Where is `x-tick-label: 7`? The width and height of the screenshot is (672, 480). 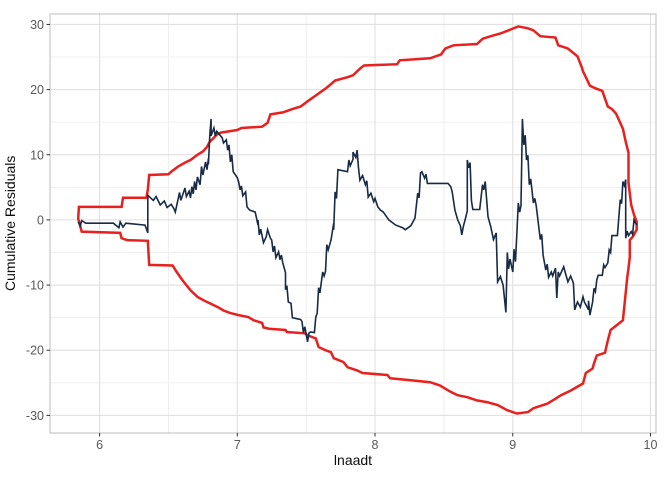 x-tick-label: 7 is located at coordinates (237, 445).